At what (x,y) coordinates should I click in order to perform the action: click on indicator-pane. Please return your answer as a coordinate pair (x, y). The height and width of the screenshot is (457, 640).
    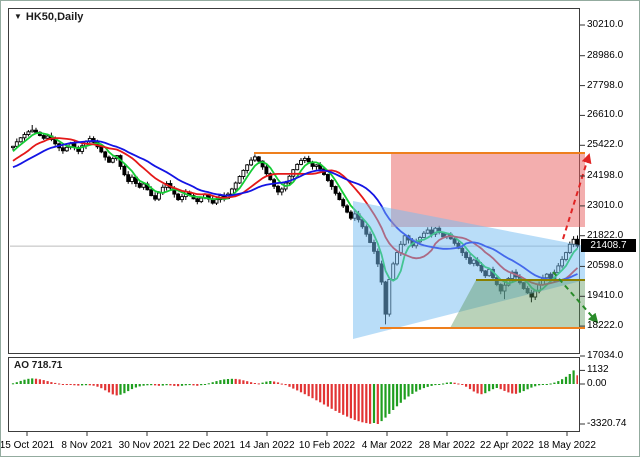
    Looking at the image, I should click on (294, 394).